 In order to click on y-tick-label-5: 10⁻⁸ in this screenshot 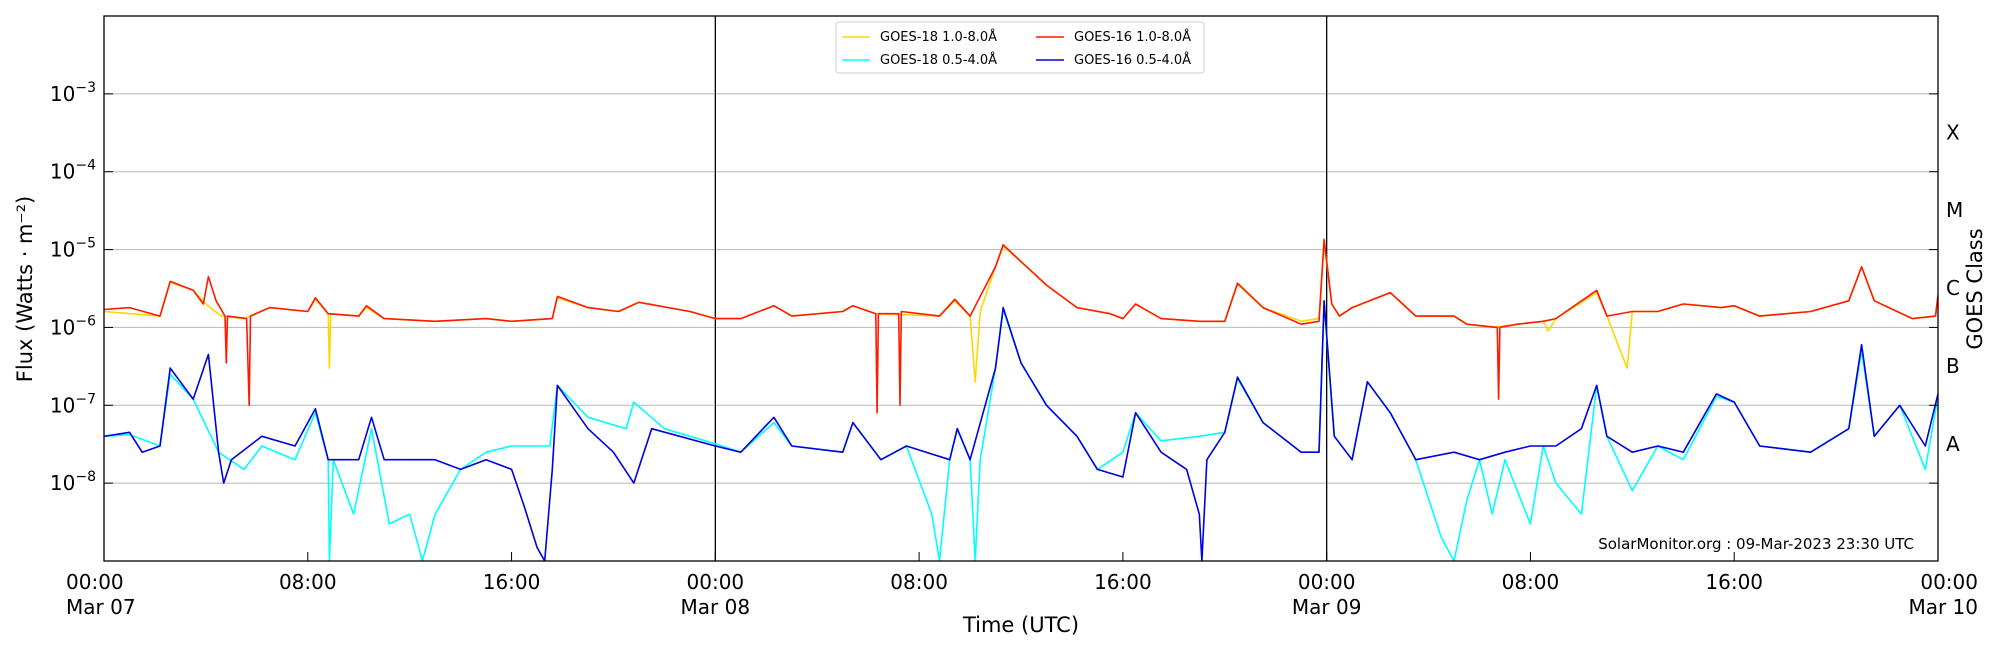, I will do `click(73, 482)`.